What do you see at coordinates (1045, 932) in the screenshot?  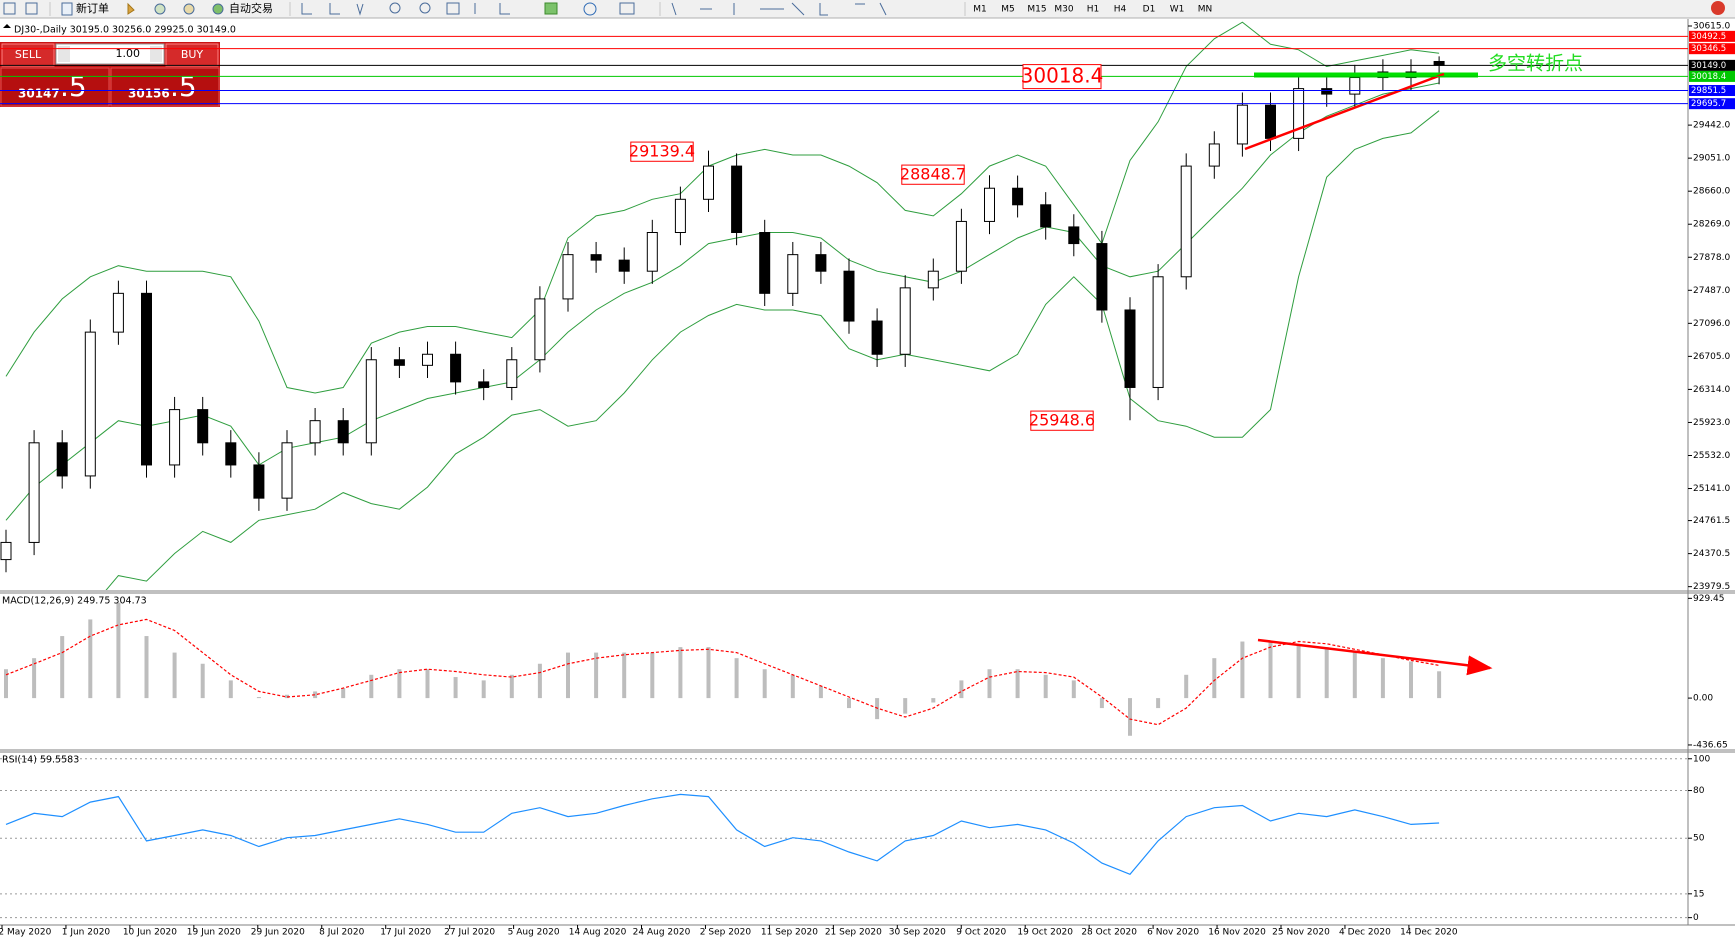 I see `x-tick-label: 19 Oct 2020` at bounding box center [1045, 932].